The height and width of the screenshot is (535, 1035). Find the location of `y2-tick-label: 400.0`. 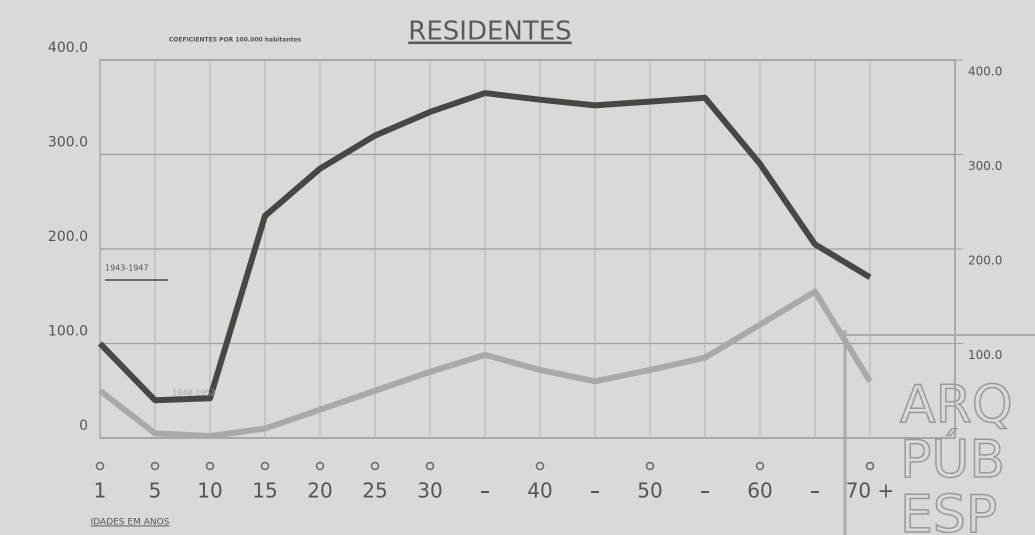

y2-tick-label: 400.0 is located at coordinates (985, 72).